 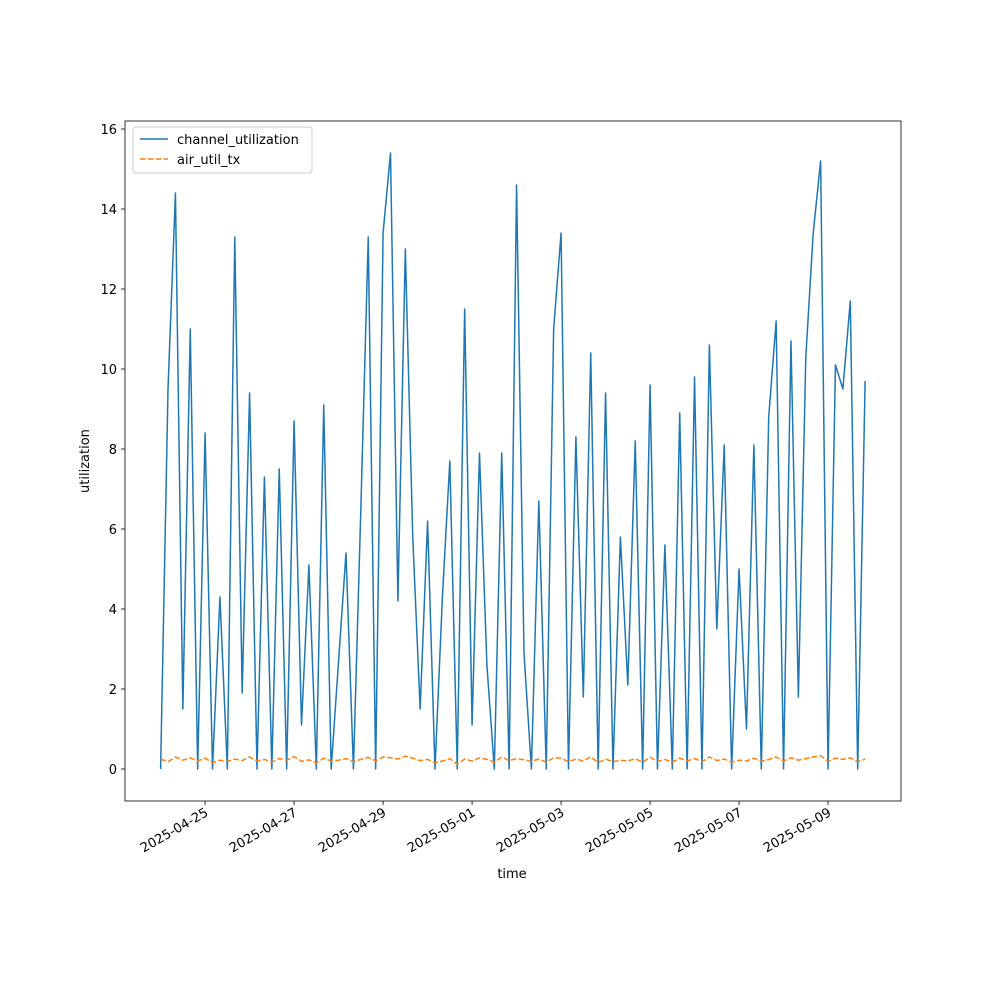 I want to click on legend: channel_utilization air_util_tx, so click(x=222, y=150).